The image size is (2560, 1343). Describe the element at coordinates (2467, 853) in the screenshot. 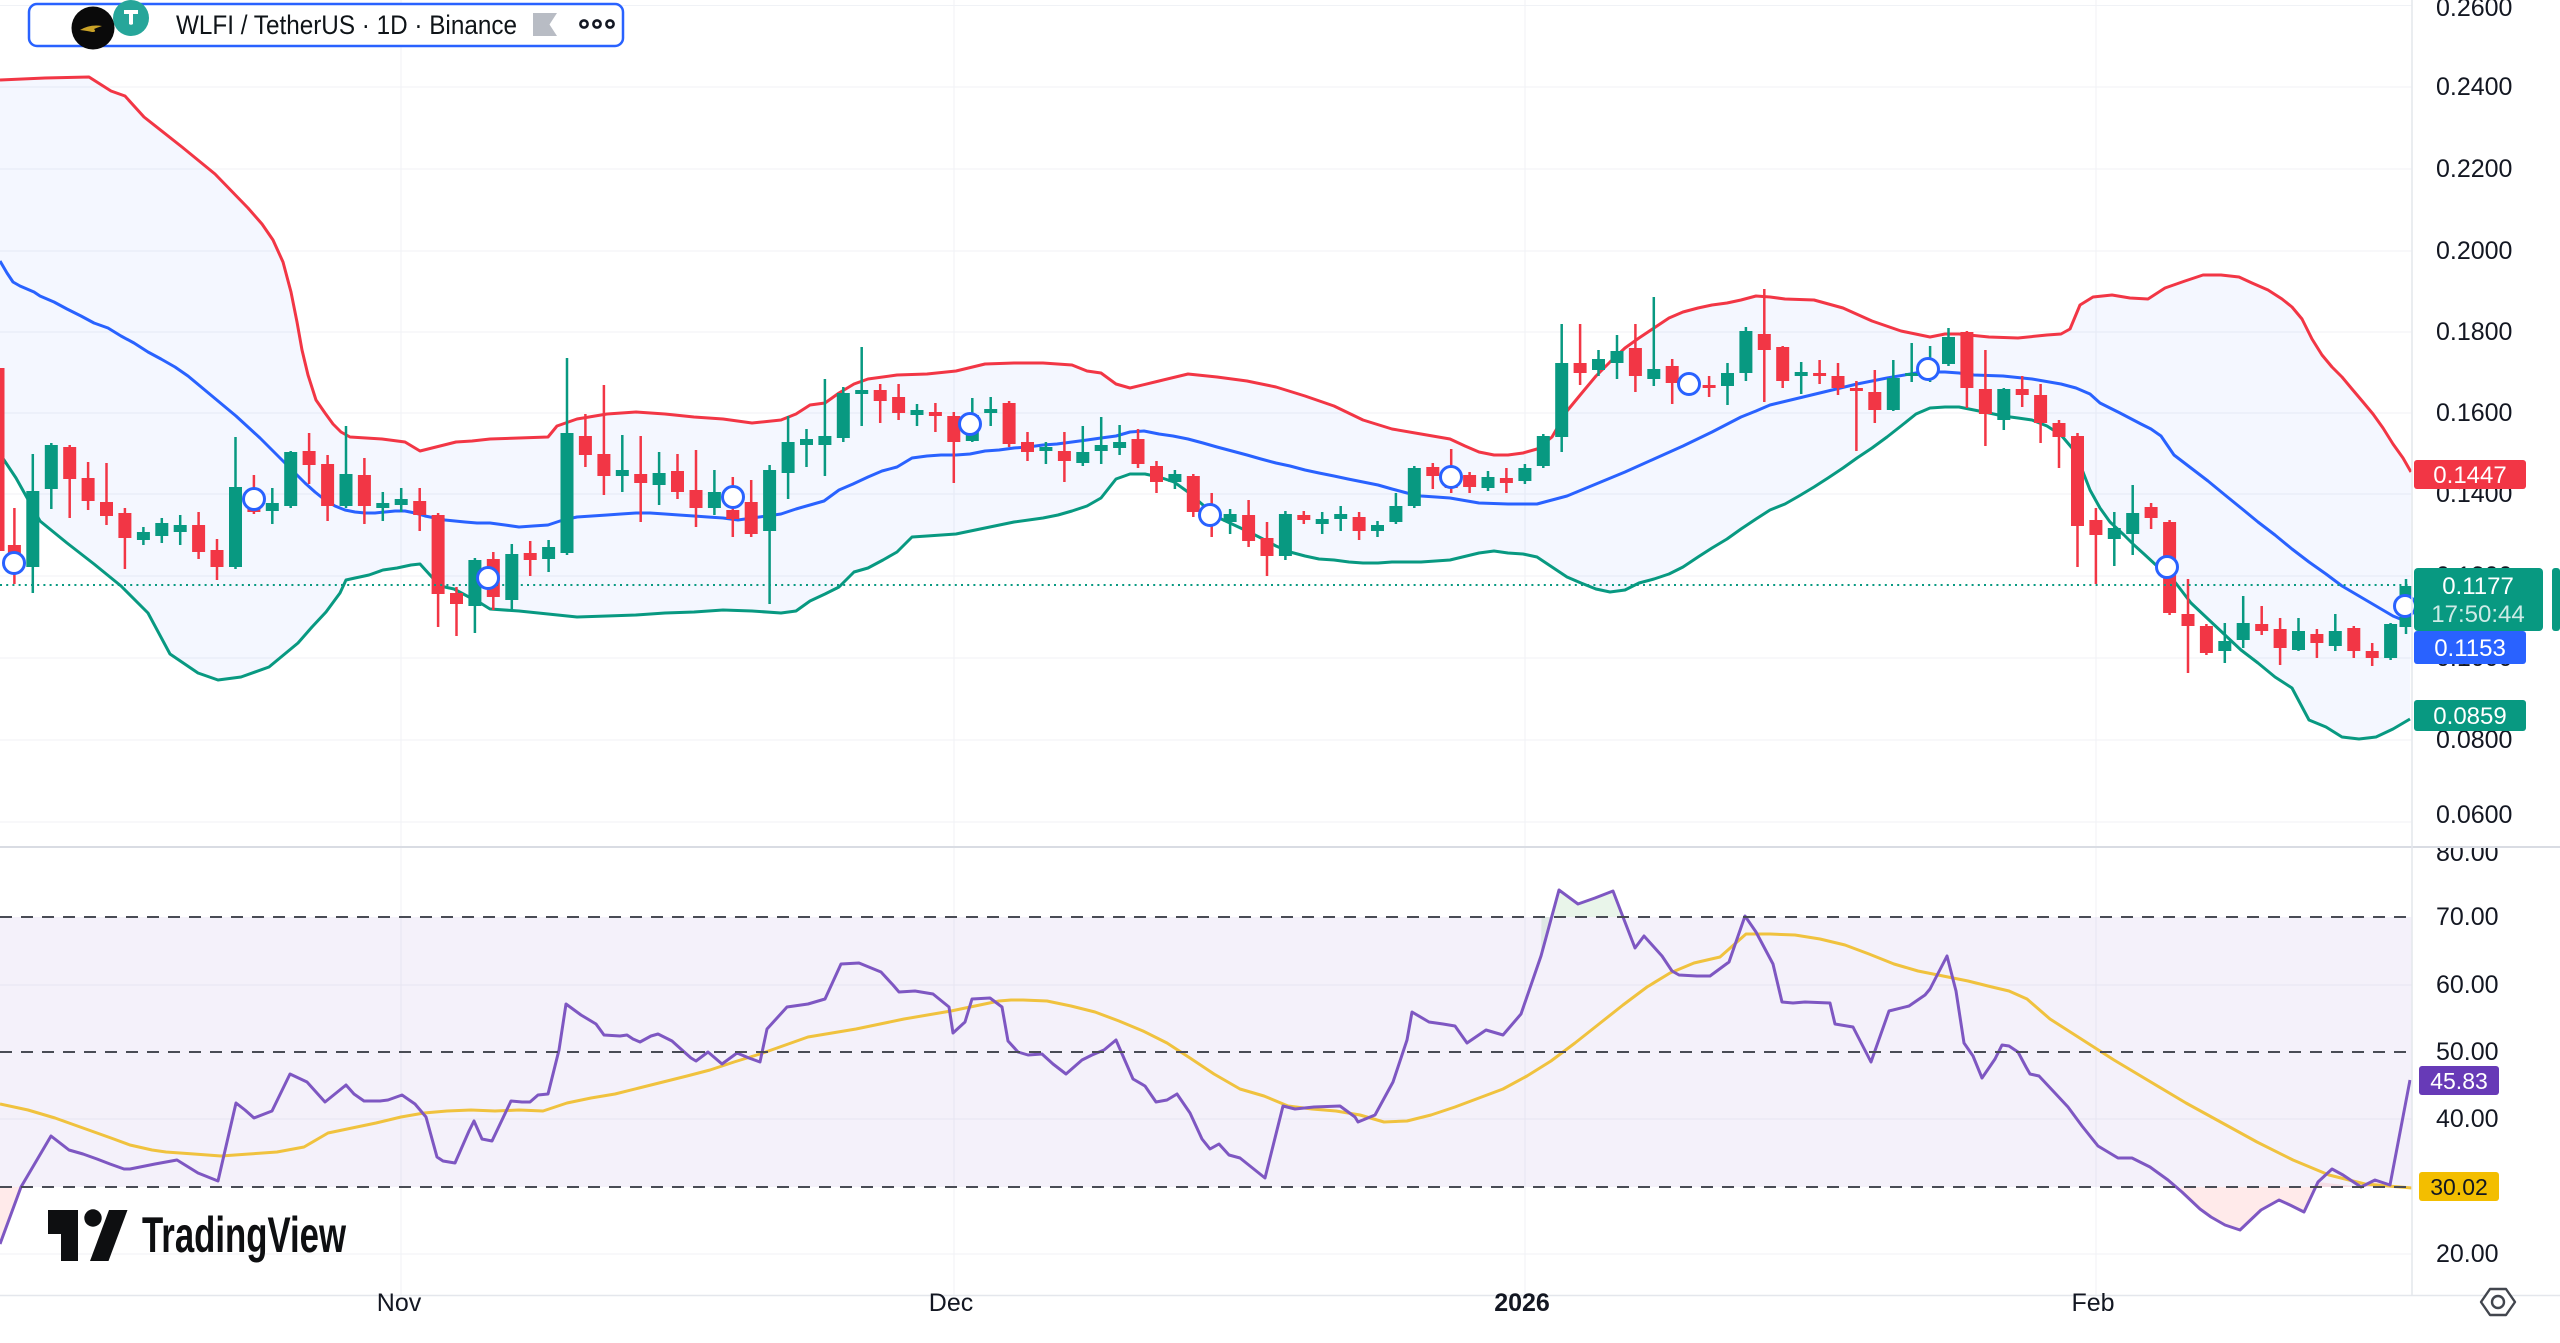

I see `svg-text: 80.00` at that location.